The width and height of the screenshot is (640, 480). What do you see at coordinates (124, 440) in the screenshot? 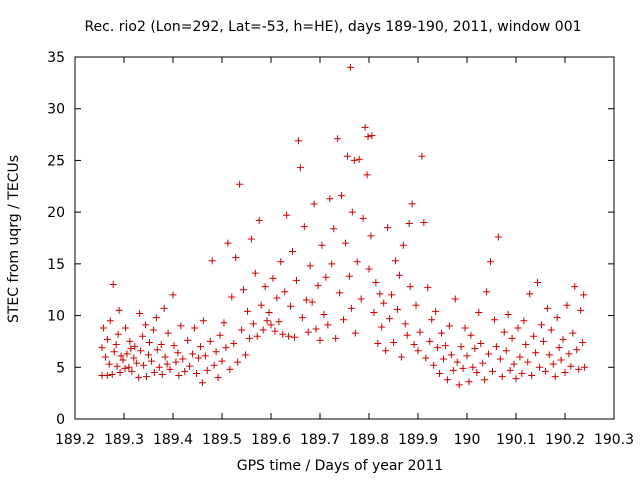
I see `x-tick-label: 189.3` at bounding box center [124, 440].